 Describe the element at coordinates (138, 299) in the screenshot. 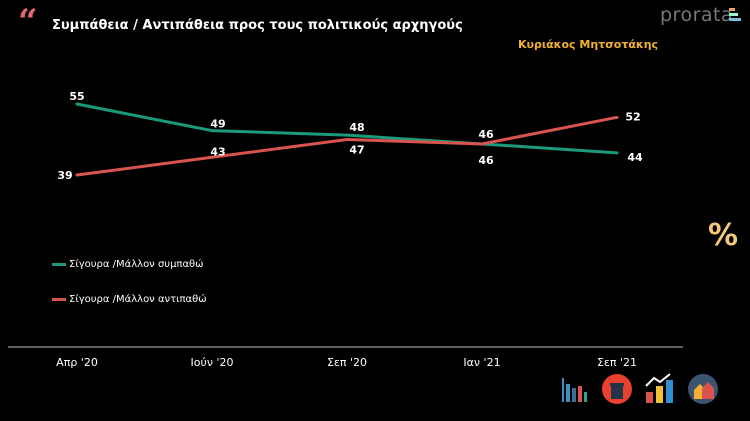

I see `legend-label: Σίγουρα /Μάλλον αντιπαθώ` at that location.